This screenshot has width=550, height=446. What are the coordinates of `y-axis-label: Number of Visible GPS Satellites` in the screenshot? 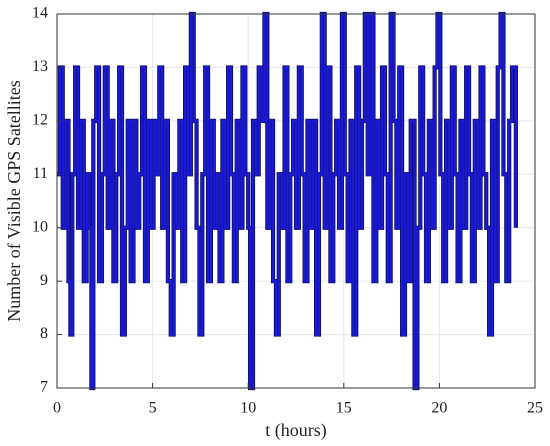 It's located at (14, 201).